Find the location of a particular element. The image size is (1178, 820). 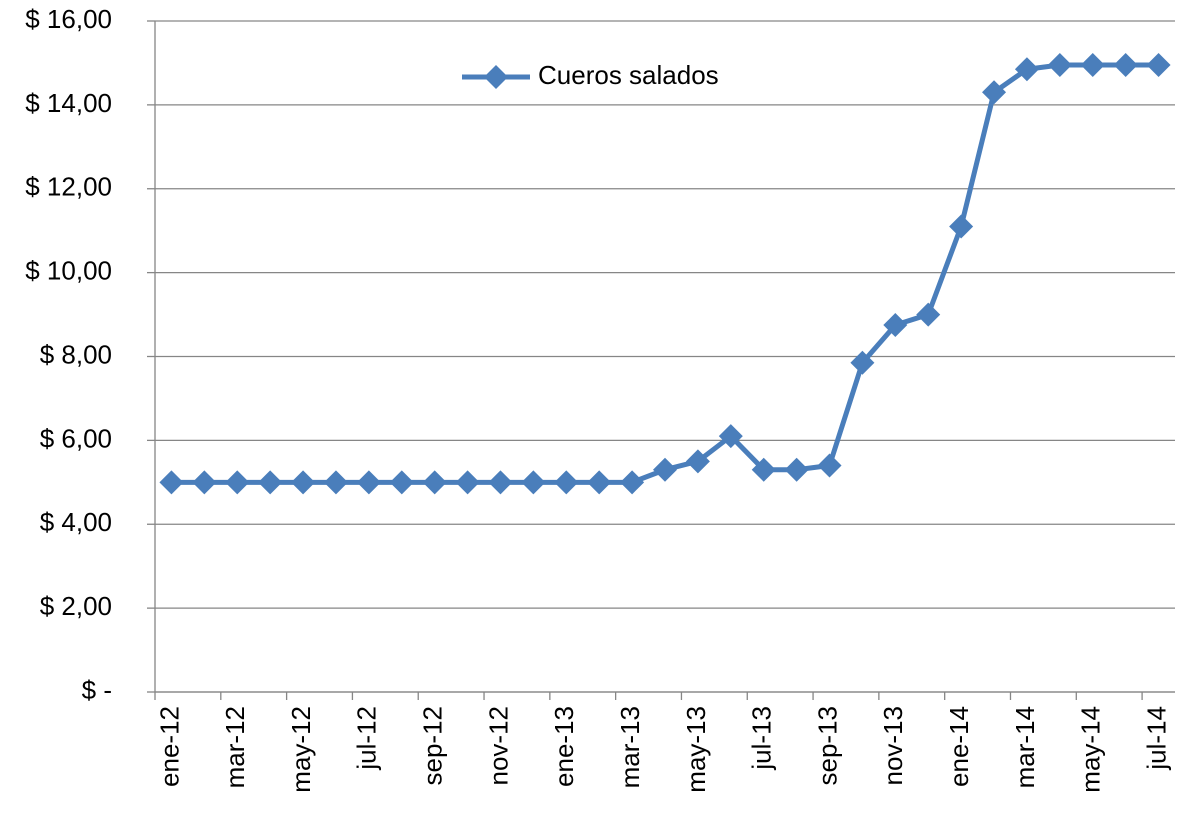

x-tick-label: nov-12 is located at coordinates (498, 746).